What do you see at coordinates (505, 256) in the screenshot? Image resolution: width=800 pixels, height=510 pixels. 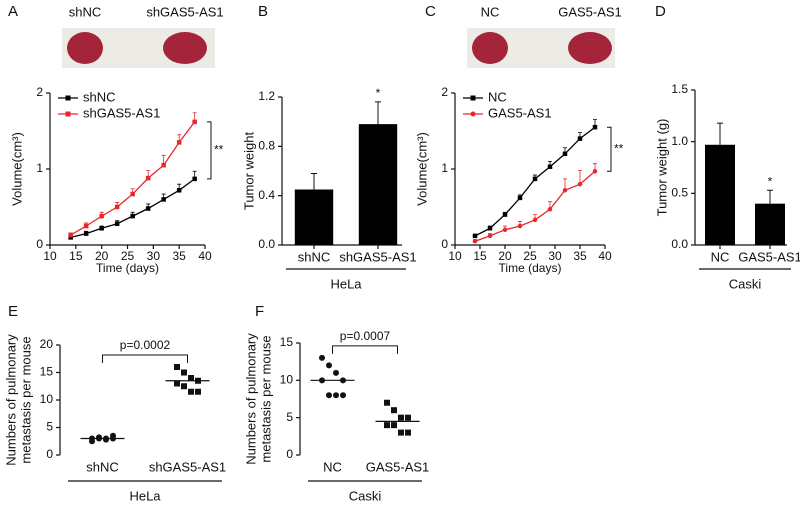 I see `x-tick-label: 20` at bounding box center [505, 256].